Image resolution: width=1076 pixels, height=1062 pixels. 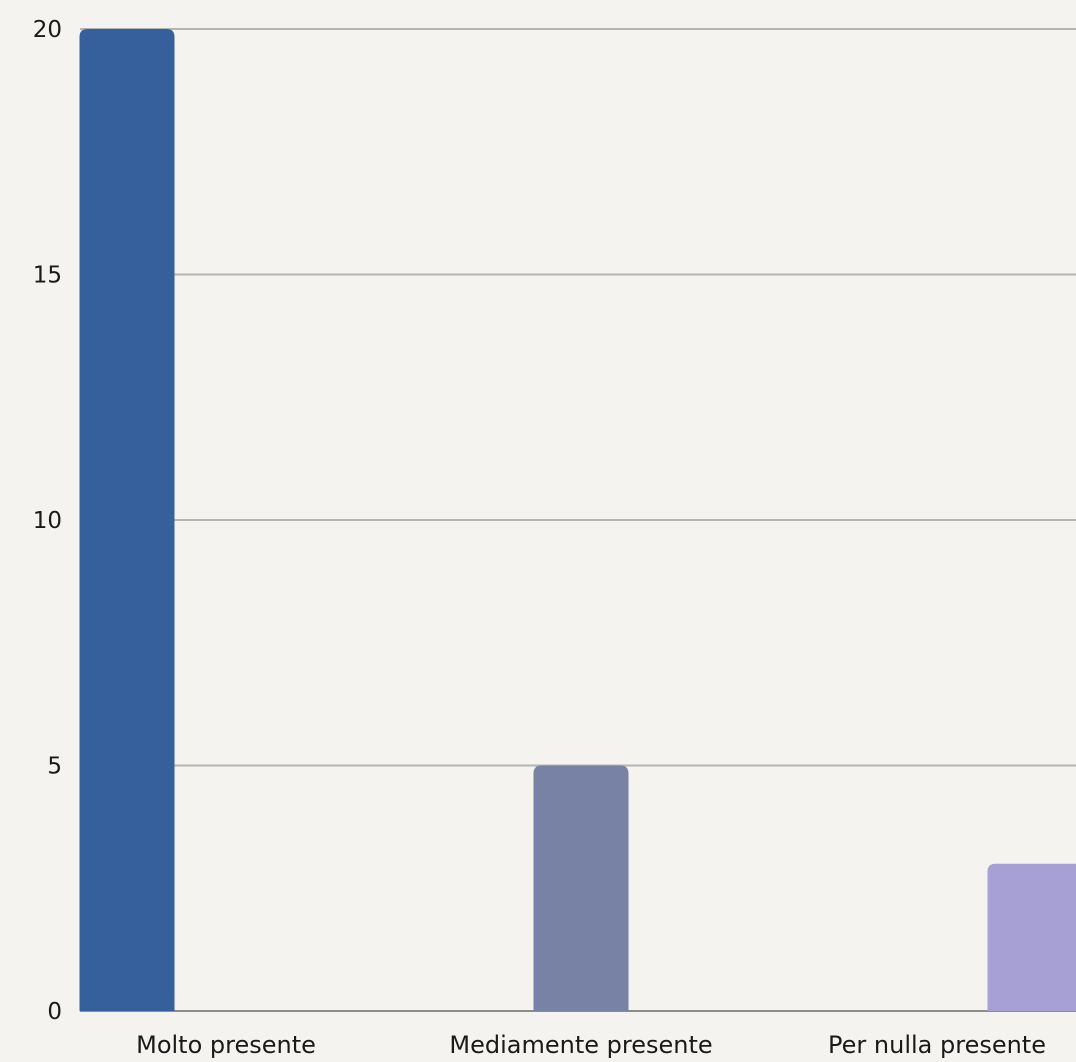 What do you see at coordinates (580, 1045) in the screenshot?
I see `x-category-label: Mediamente presente` at bounding box center [580, 1045].